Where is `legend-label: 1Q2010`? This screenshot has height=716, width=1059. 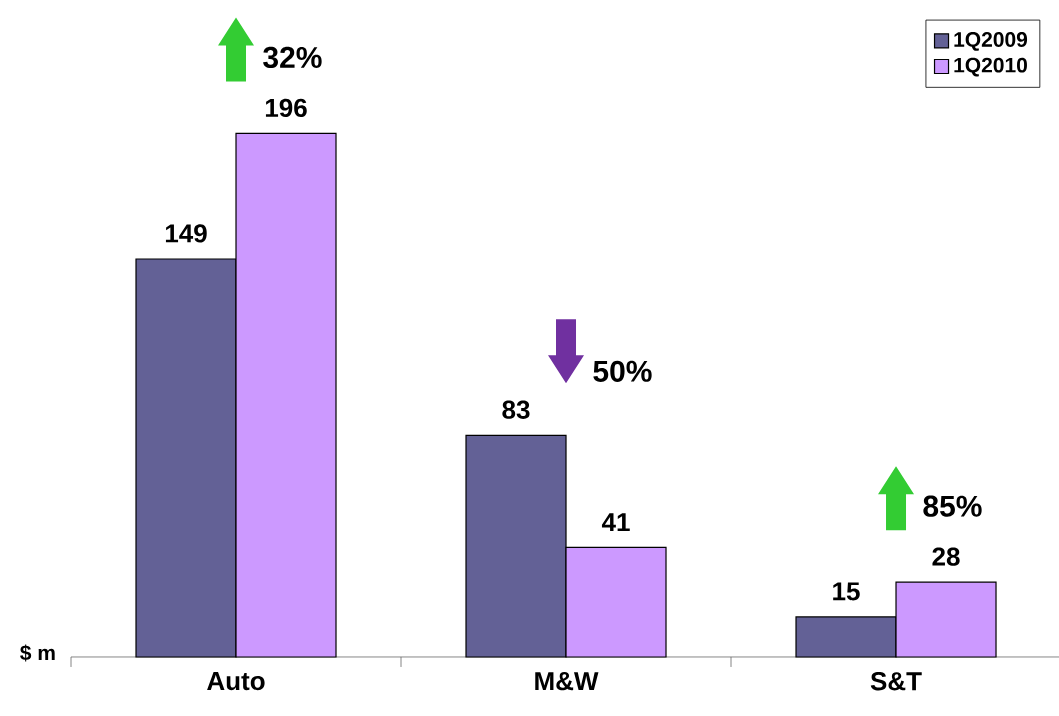 legend-label: 1Q2010 is located at coordinates (990, 67).